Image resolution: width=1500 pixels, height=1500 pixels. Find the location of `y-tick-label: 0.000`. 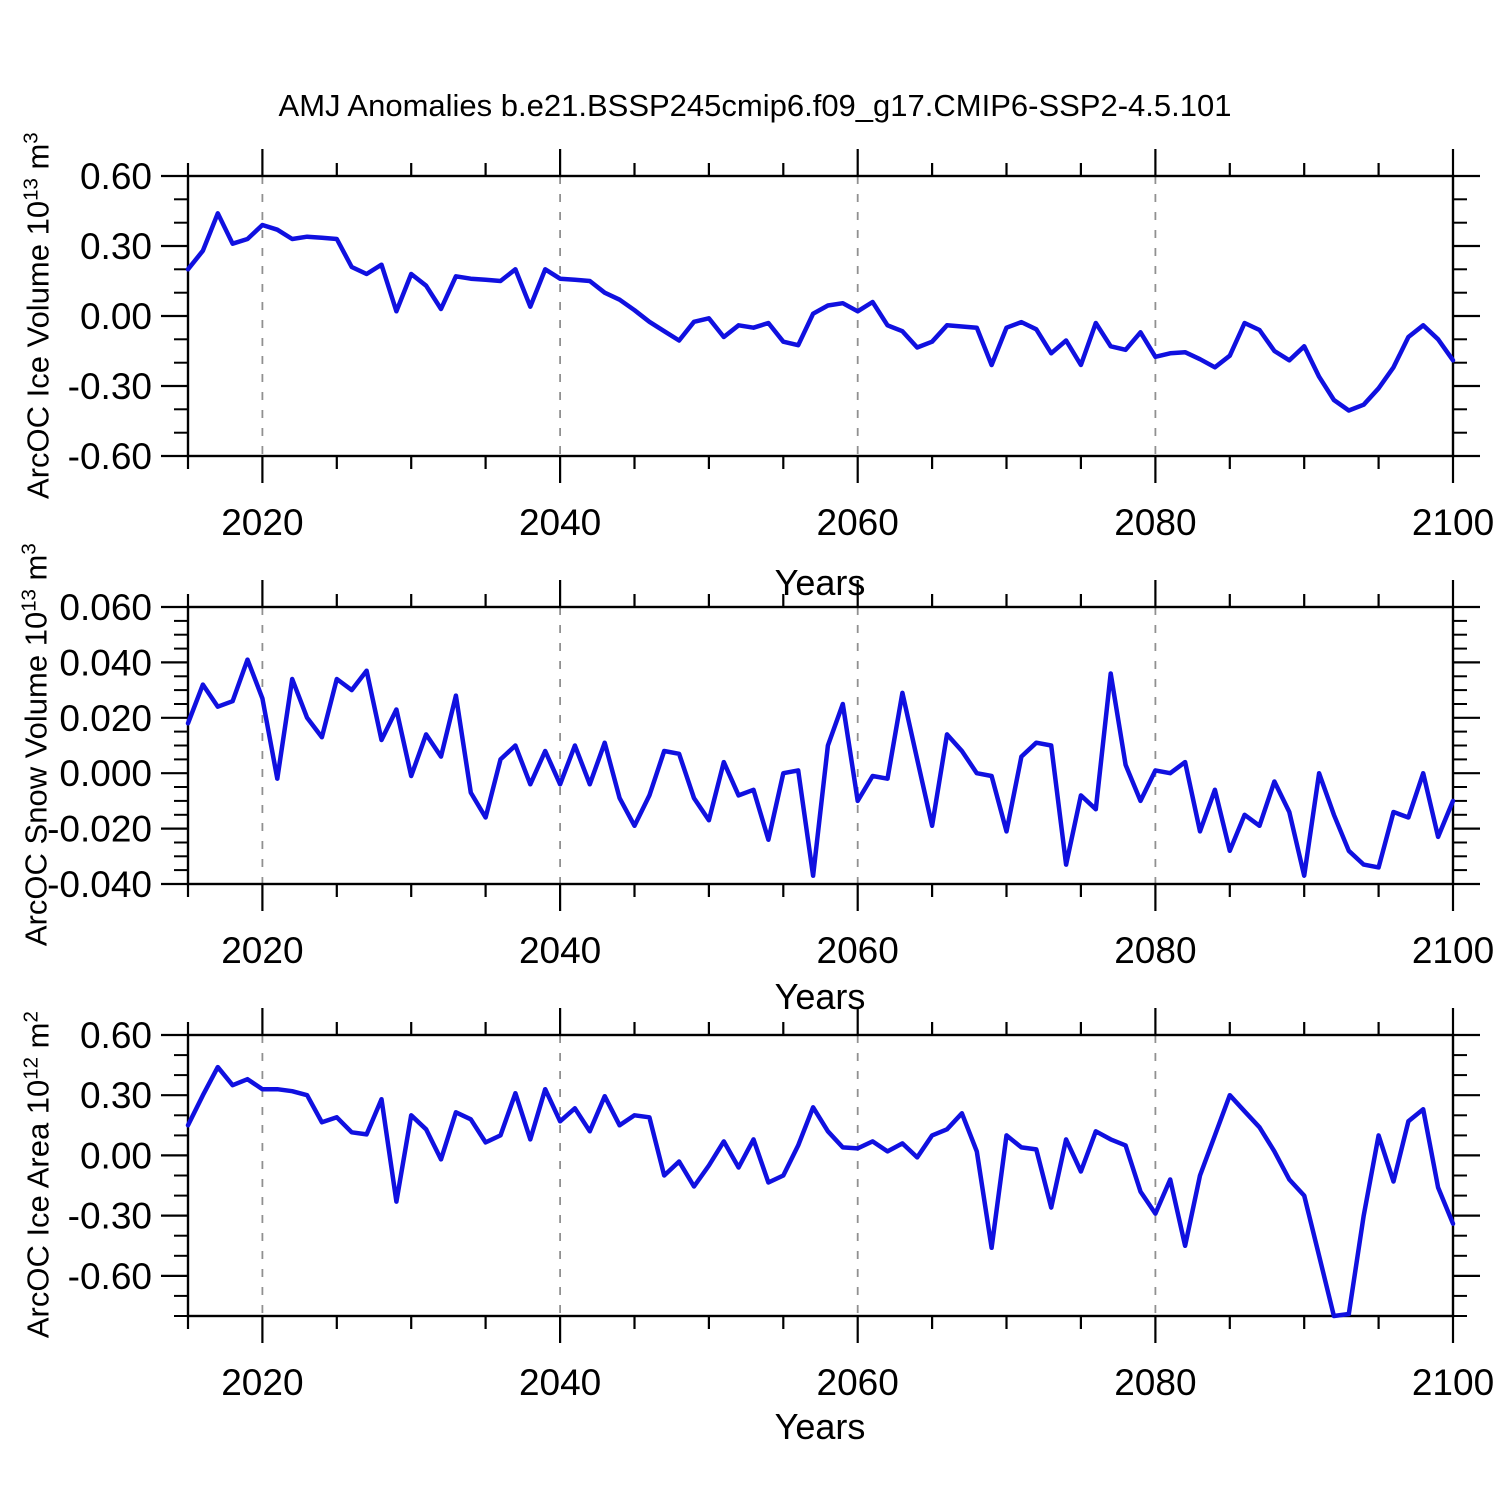

y-tick-label: 0.000 is located at coordinates (105, 773).